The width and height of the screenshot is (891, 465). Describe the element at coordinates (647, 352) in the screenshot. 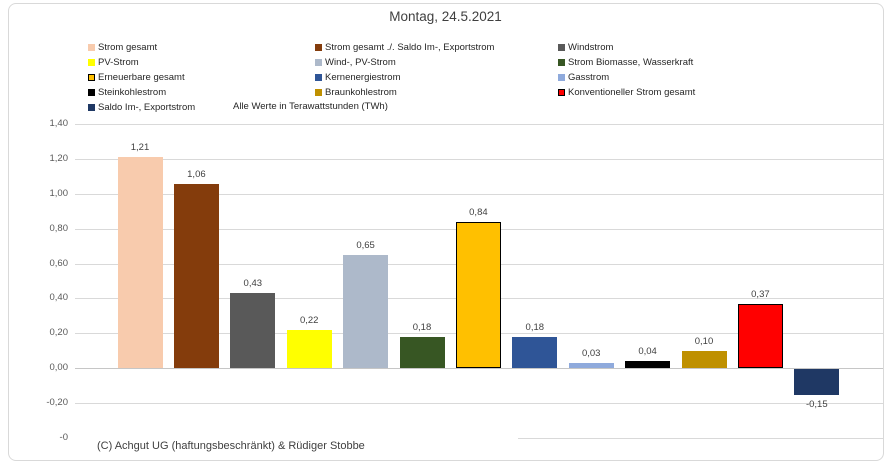

I see `bar-value-label: 0,04` at that location.